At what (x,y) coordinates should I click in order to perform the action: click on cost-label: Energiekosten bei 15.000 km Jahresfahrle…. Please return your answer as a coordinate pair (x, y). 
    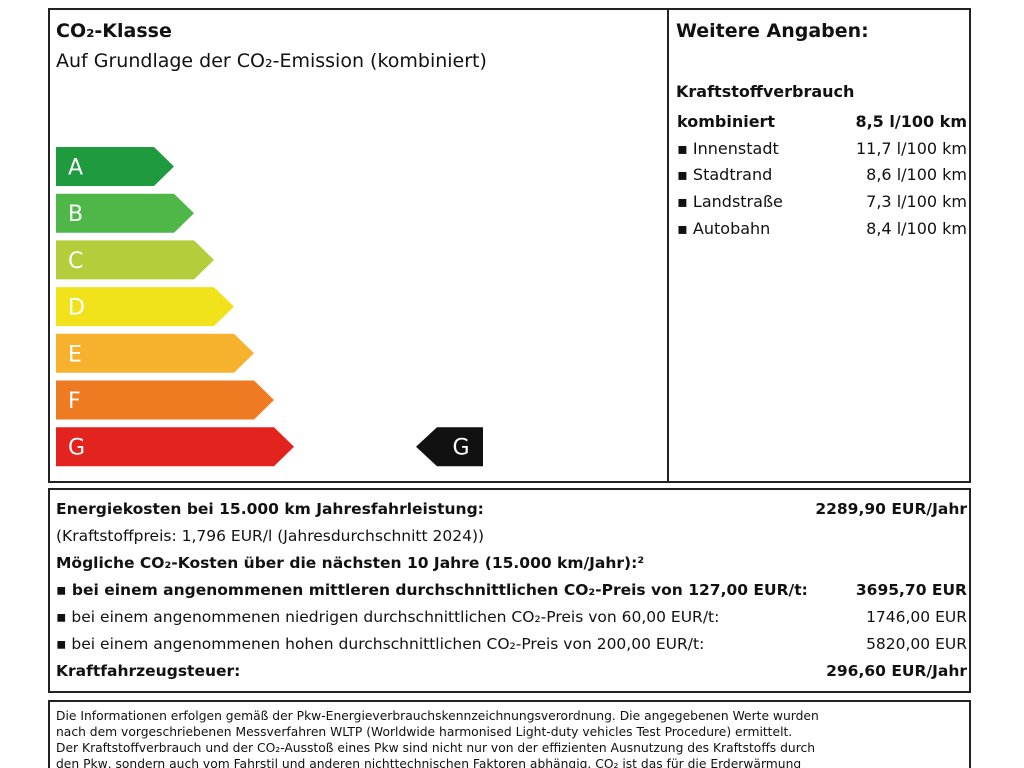
    Looking at the image, I should click on (270, 509).